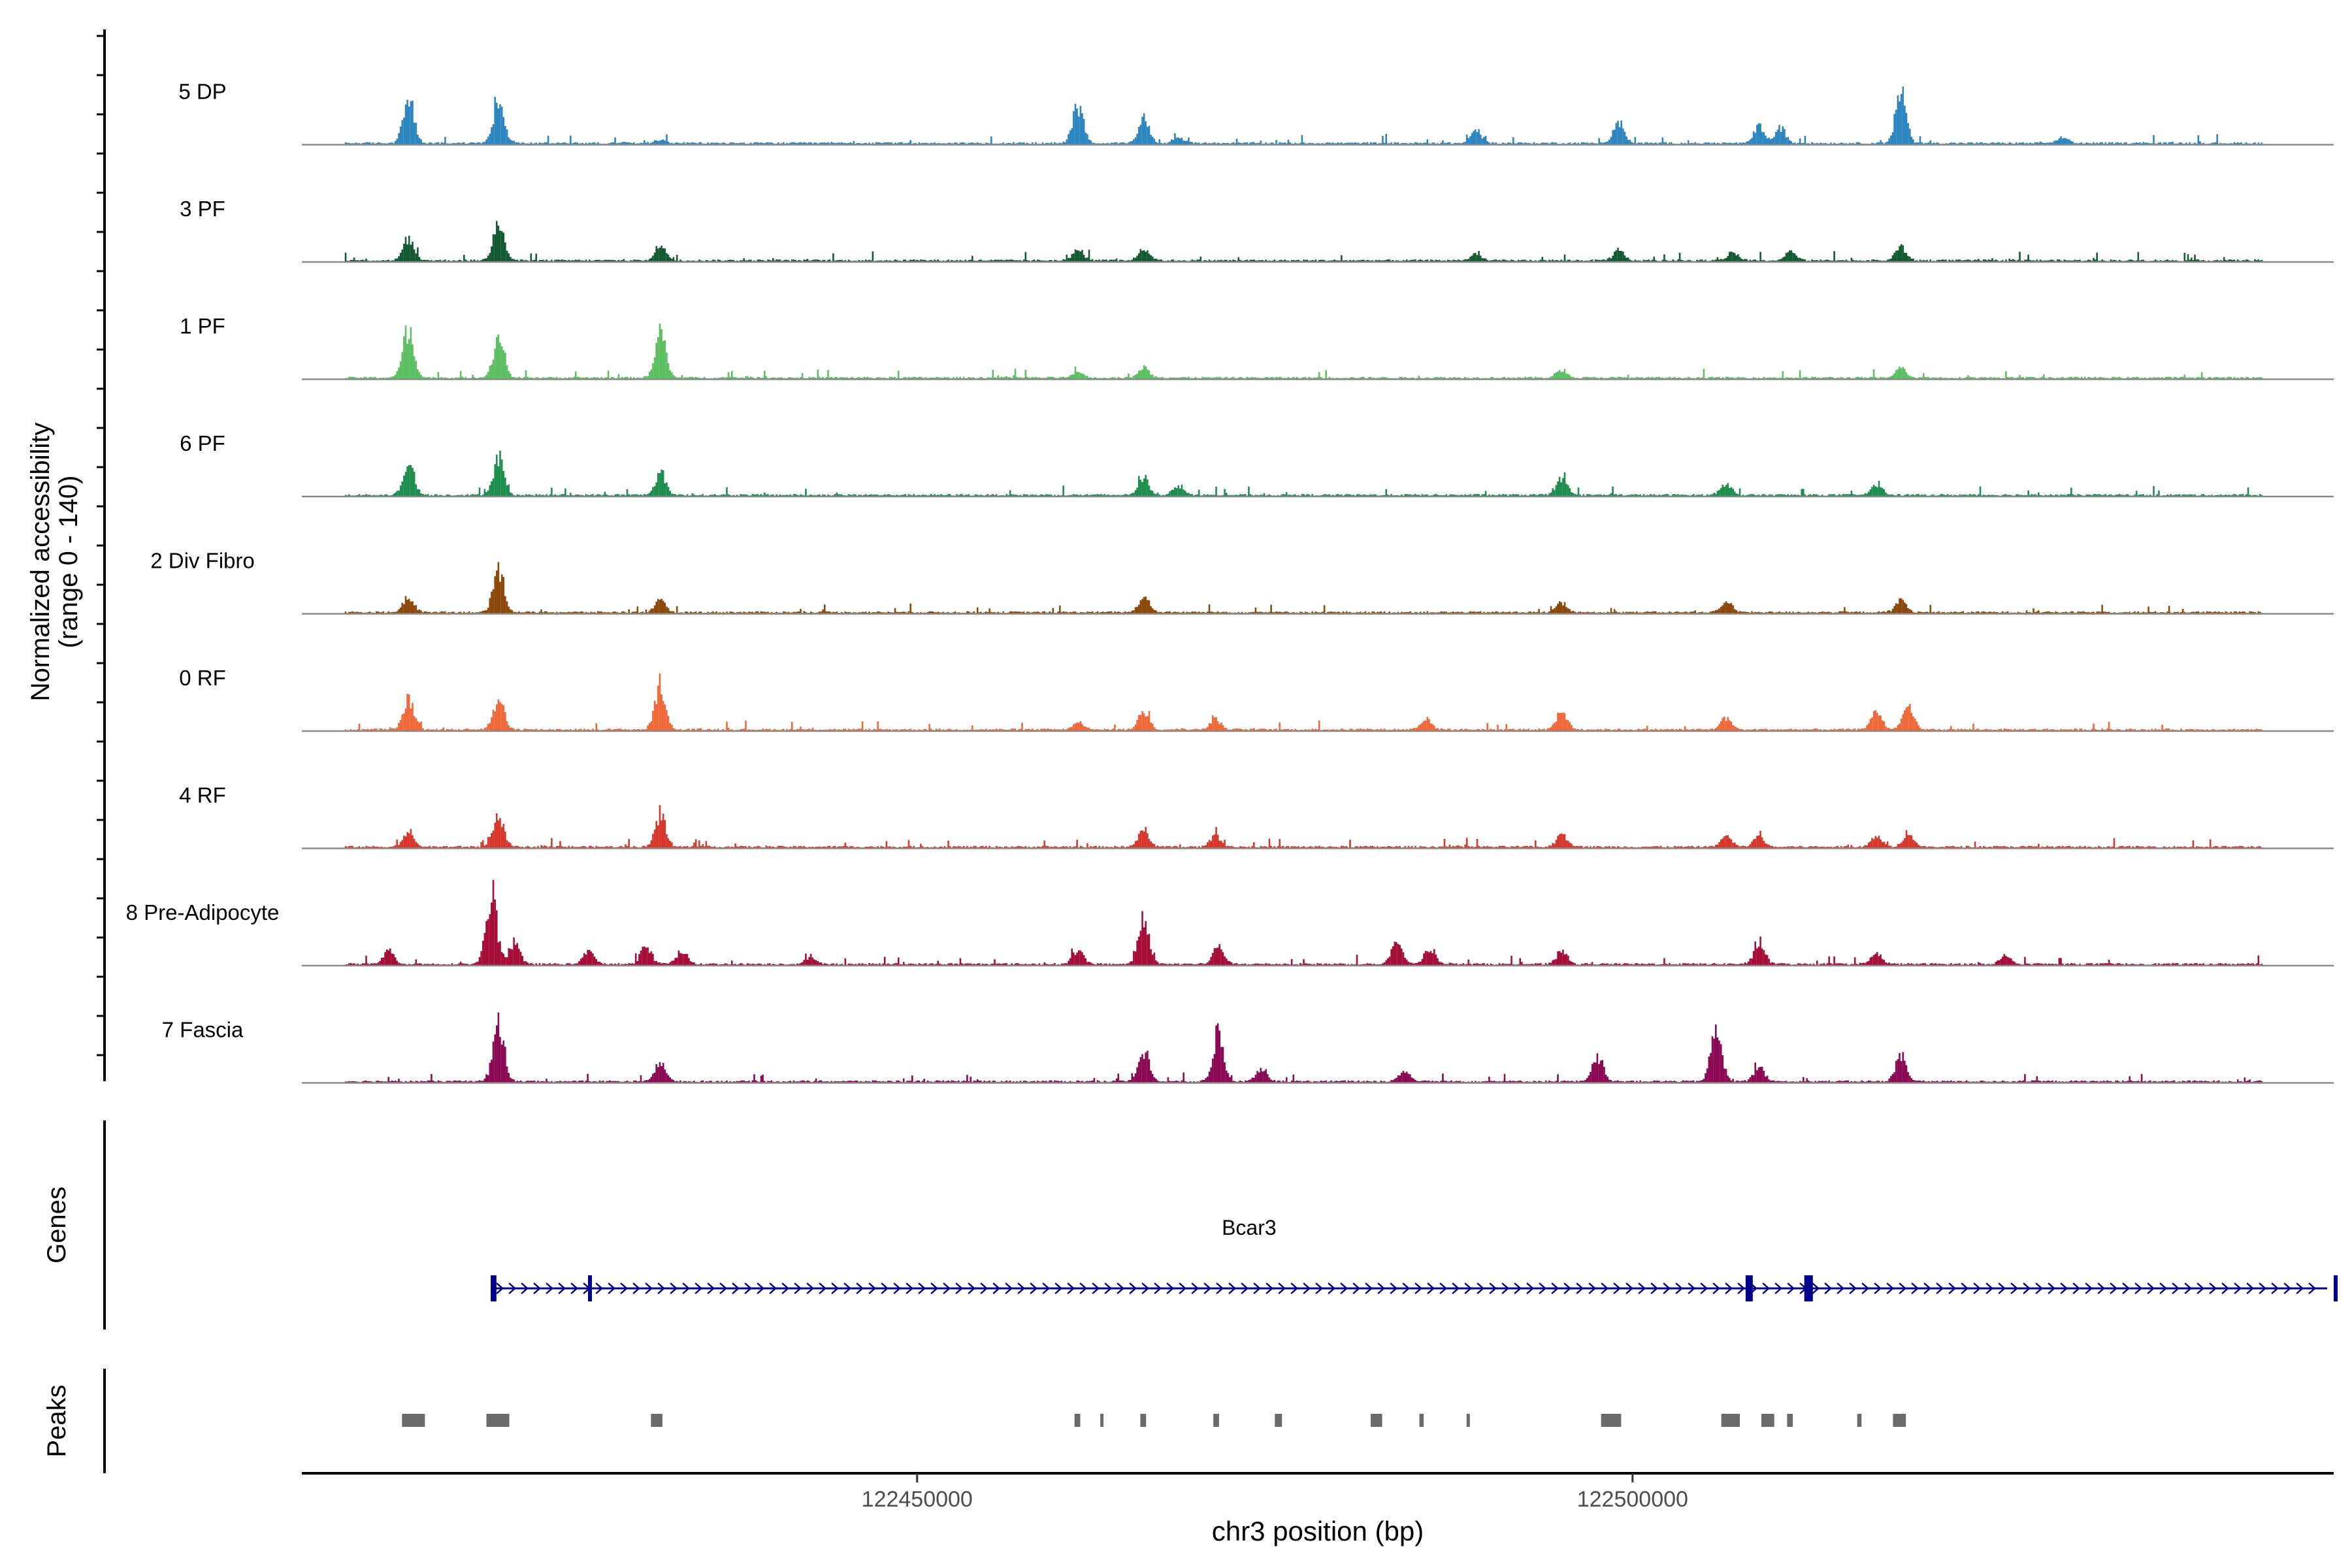 This screenshot has width=2352, height=1568. What do you see at coordinates (203, 1030) in the screenshot?
I see `track-label: 7 Fascia` at bounding box center [203, 1030].